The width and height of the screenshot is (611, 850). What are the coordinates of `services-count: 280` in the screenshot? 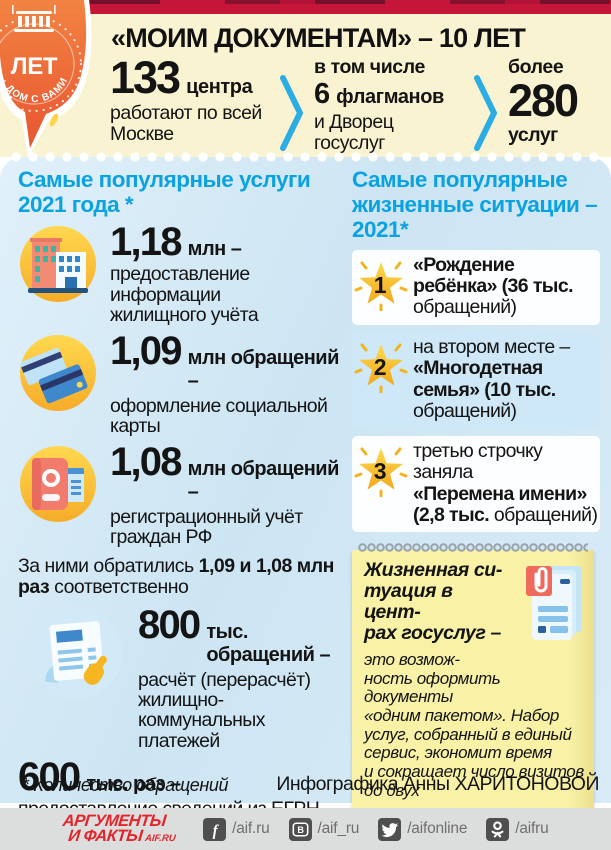 It's located at (543, 100).